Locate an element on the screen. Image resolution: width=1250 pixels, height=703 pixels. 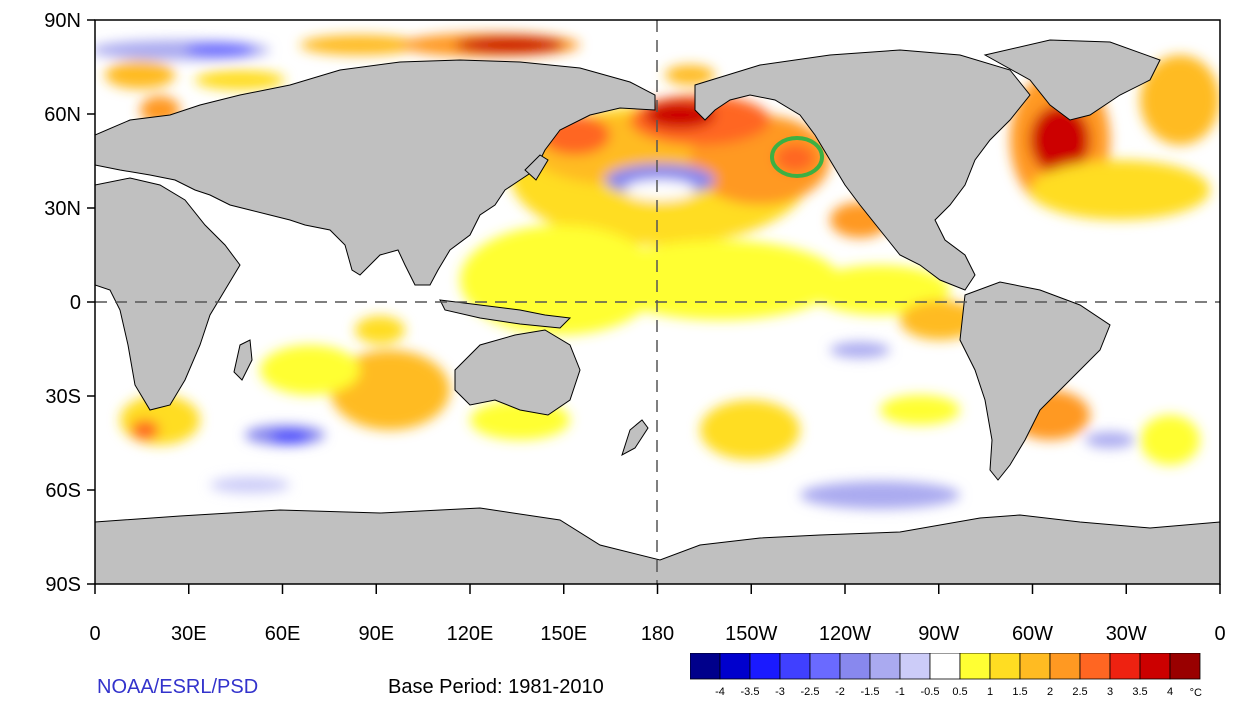
indonesia is located at coordinates (505, 314).